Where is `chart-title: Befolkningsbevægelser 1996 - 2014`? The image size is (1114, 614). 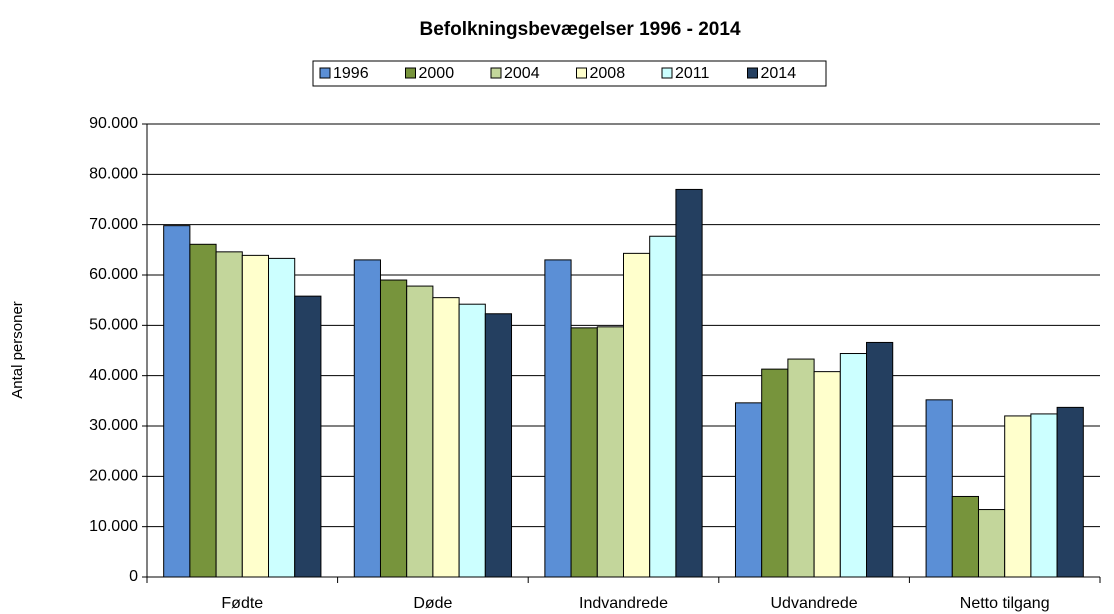 chart-title: Befolkningsbevægelser 1996 - 2014 is located at coordinates (579, 29).